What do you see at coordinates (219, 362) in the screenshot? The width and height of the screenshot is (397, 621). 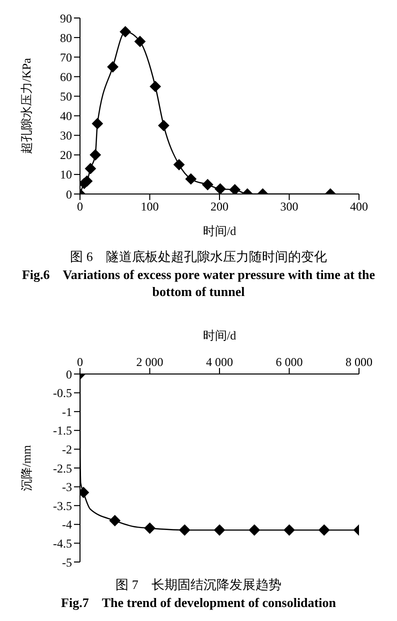 I see `x-tick-label: 4 000` at bounding box center [219, 362].